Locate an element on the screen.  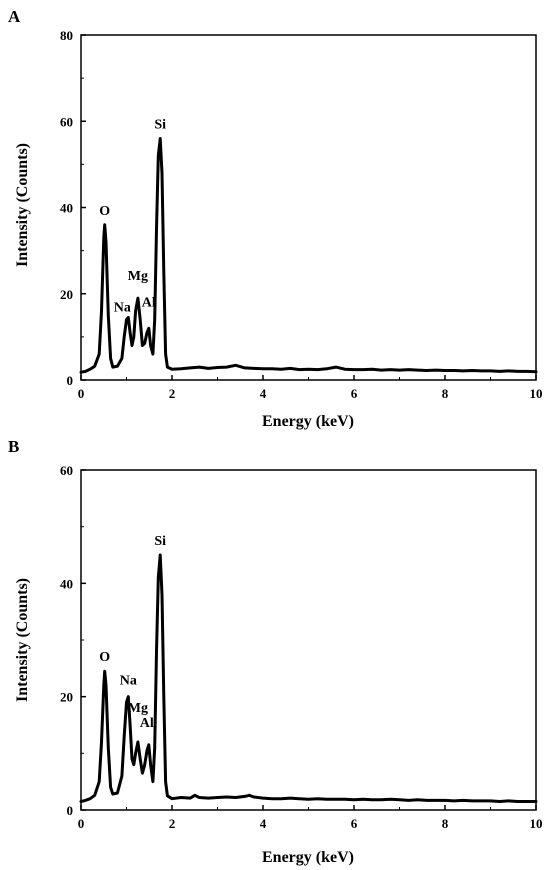
panel-label: A is located at coordinates (14, 16).